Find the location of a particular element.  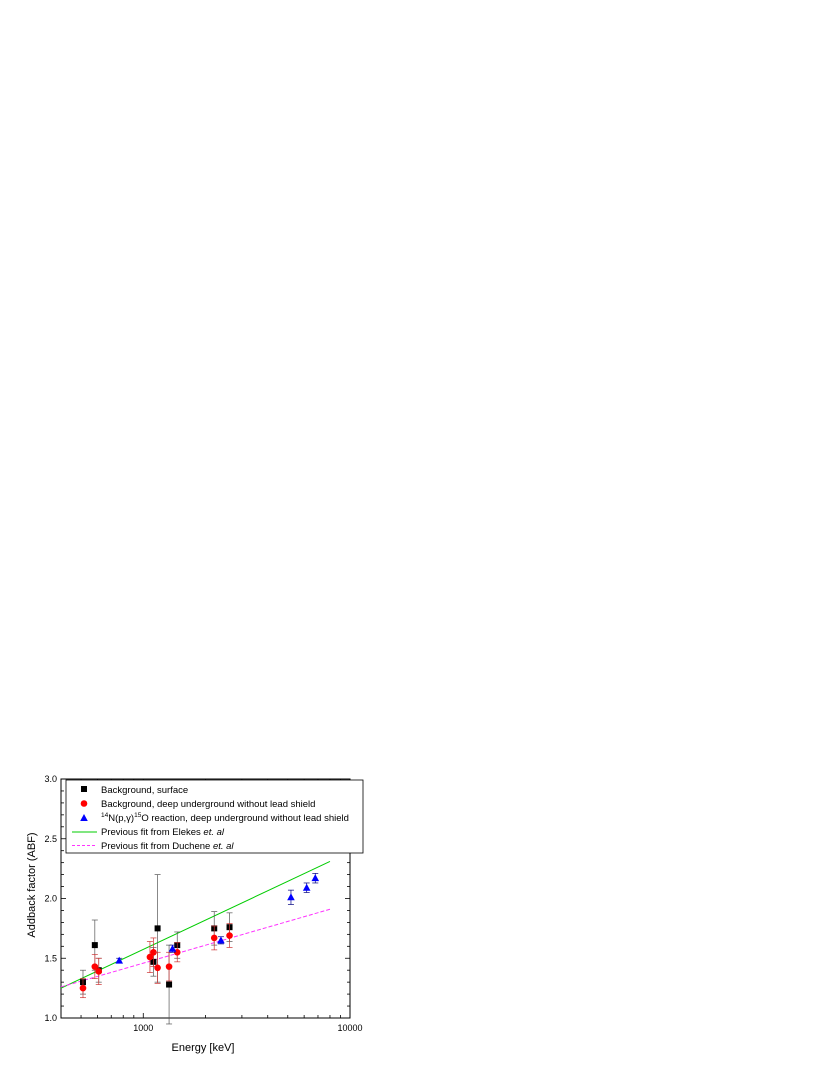

series-square is located at coordinates (156, 949).